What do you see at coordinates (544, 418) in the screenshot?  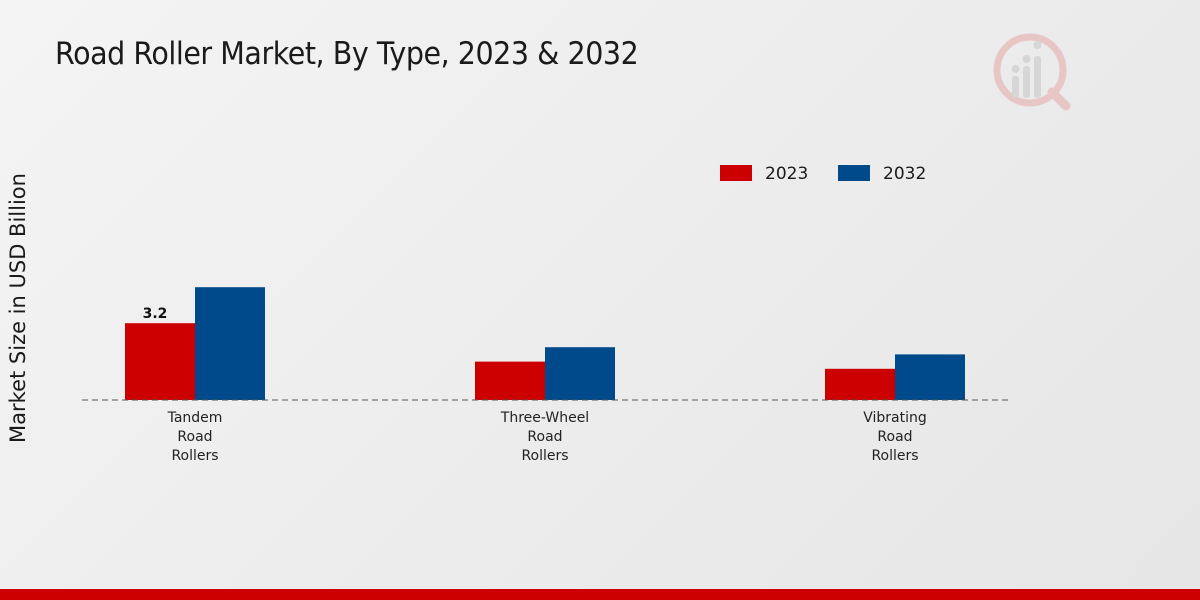 I see `x-tick-label-1-0: Three-Wheel` at bounding box center [544, 418].